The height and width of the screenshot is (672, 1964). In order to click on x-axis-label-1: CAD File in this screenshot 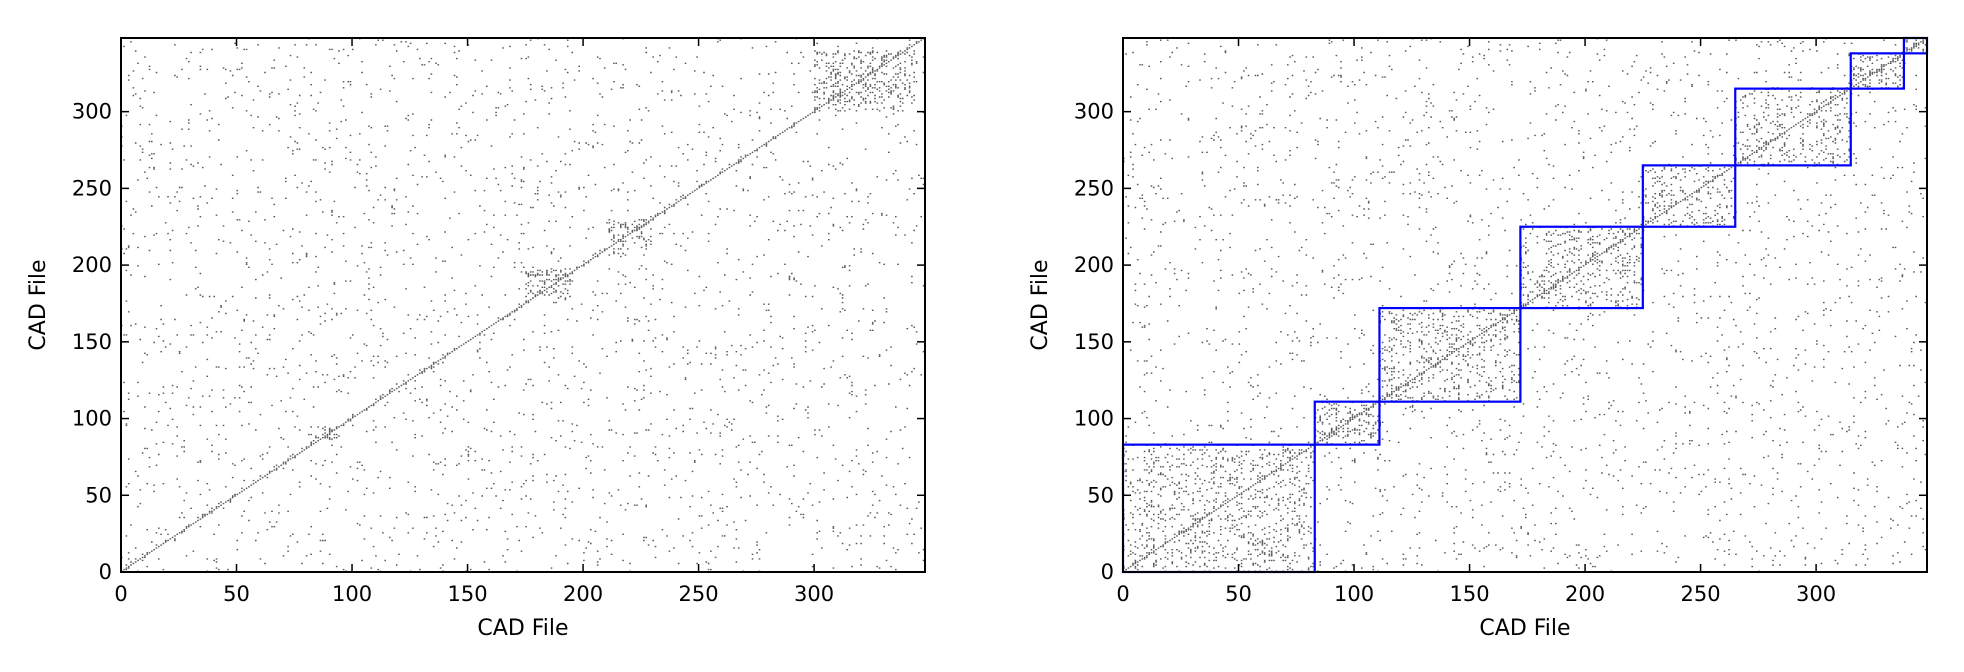, I will do `click(1524, 628)`.